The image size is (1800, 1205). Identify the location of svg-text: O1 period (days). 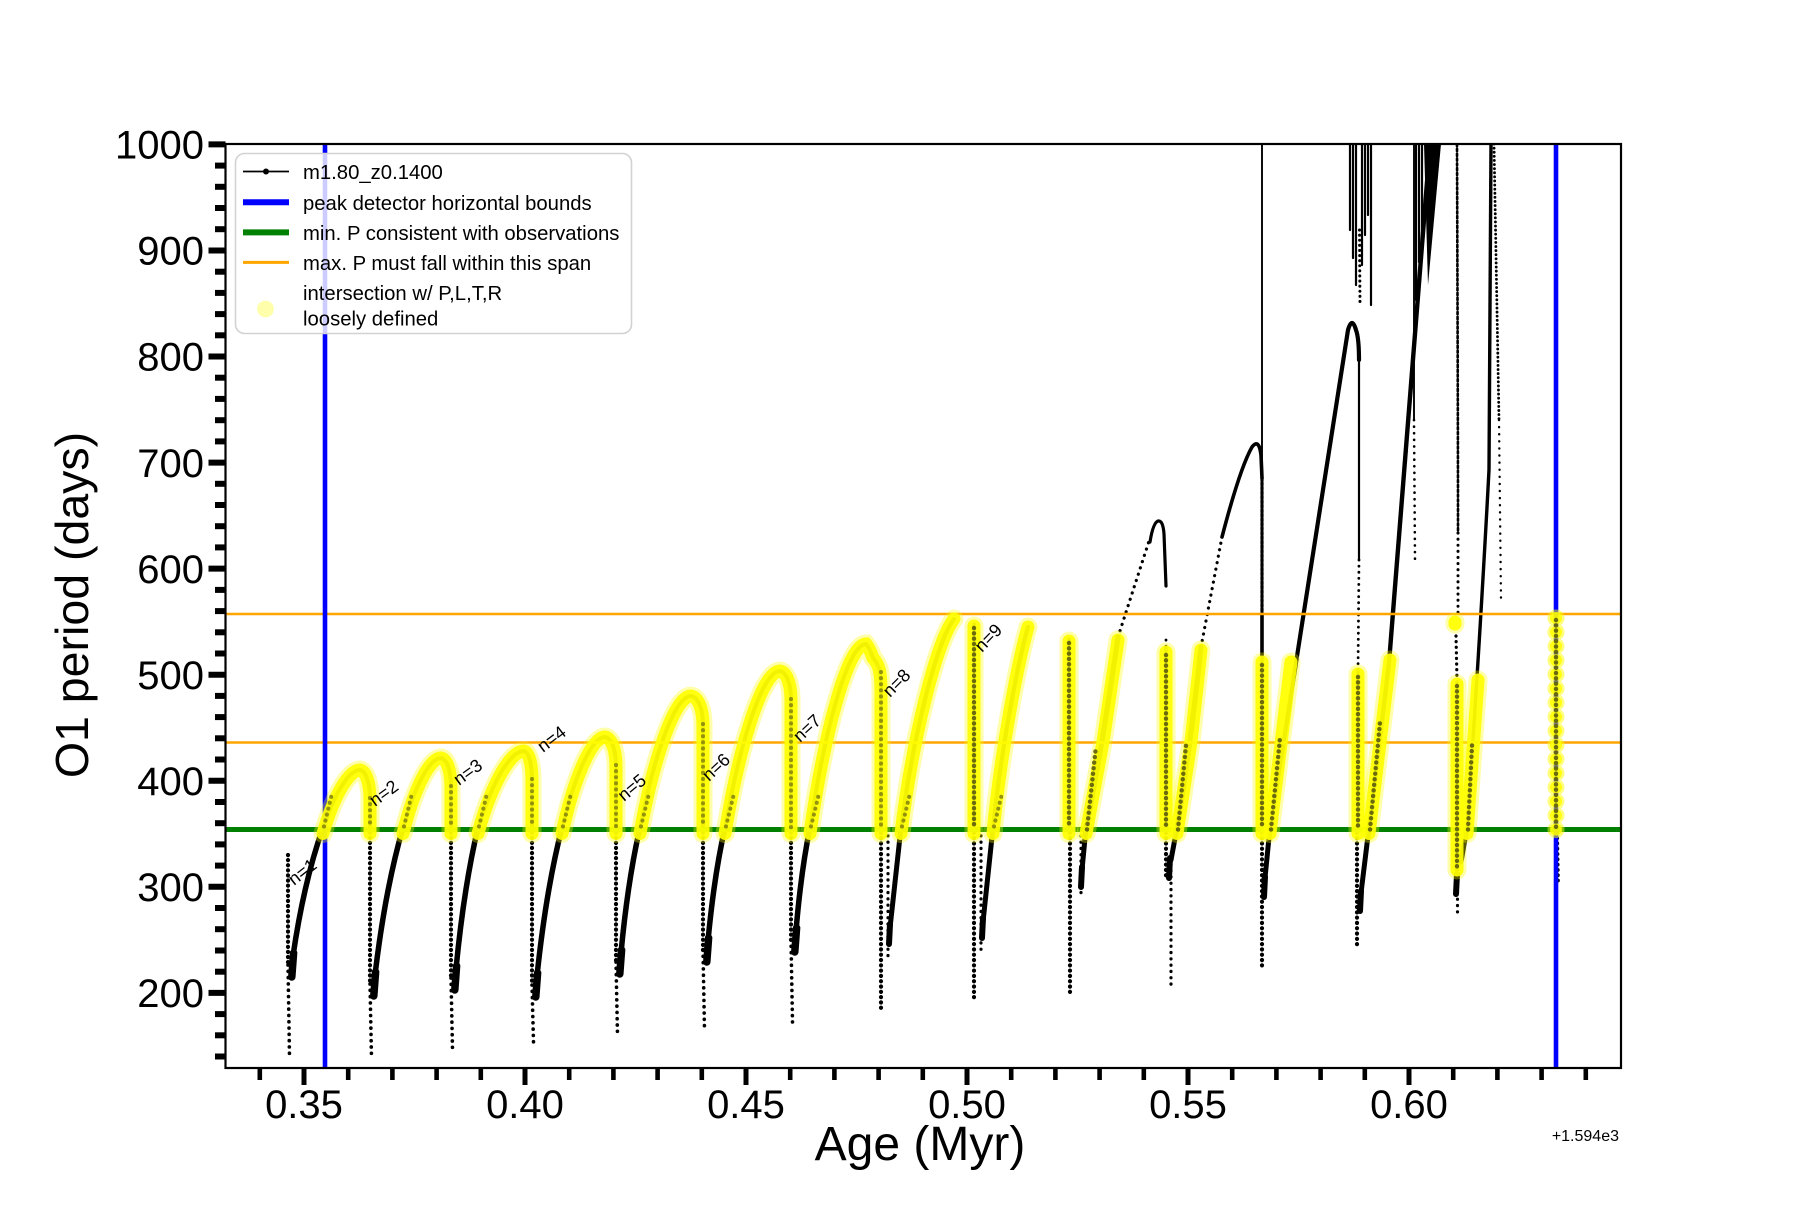
(72, 605).